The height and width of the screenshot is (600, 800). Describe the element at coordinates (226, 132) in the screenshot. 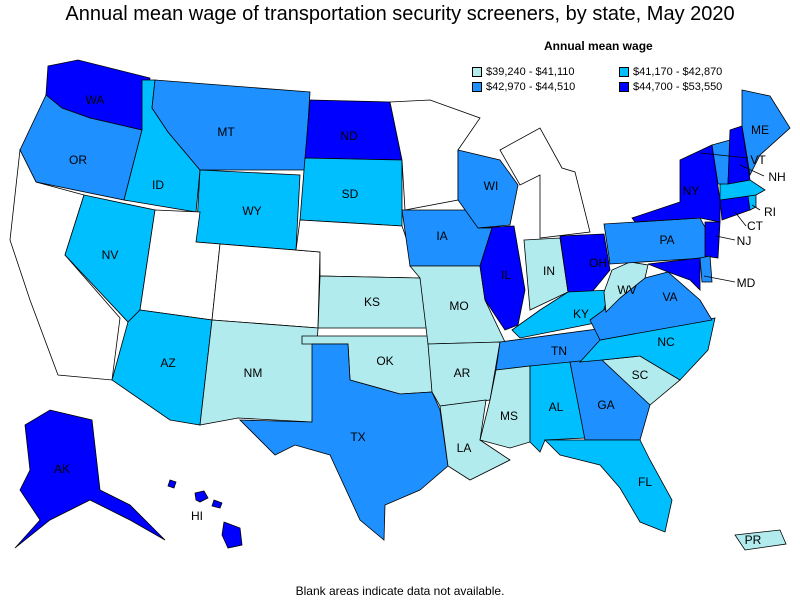

I see `state-label-MT: MT` at that location.